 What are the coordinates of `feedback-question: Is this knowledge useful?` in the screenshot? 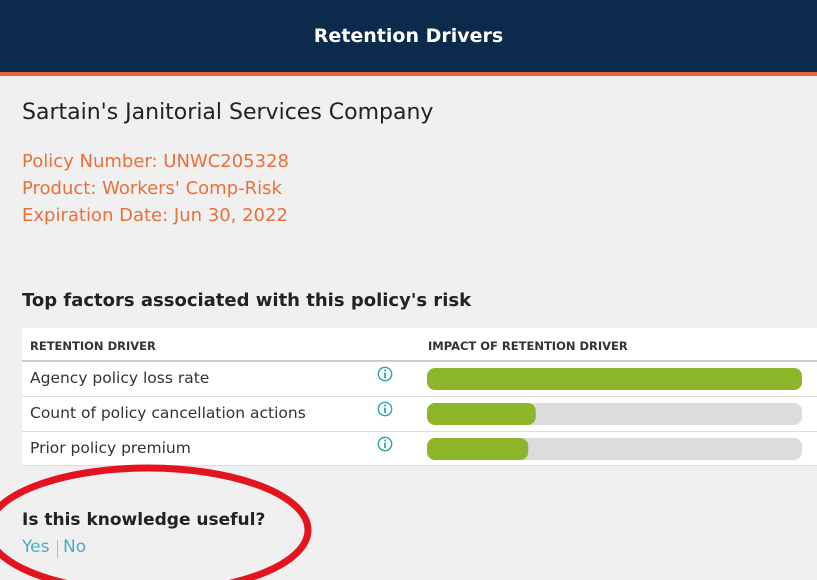 It's located at (144, 520).